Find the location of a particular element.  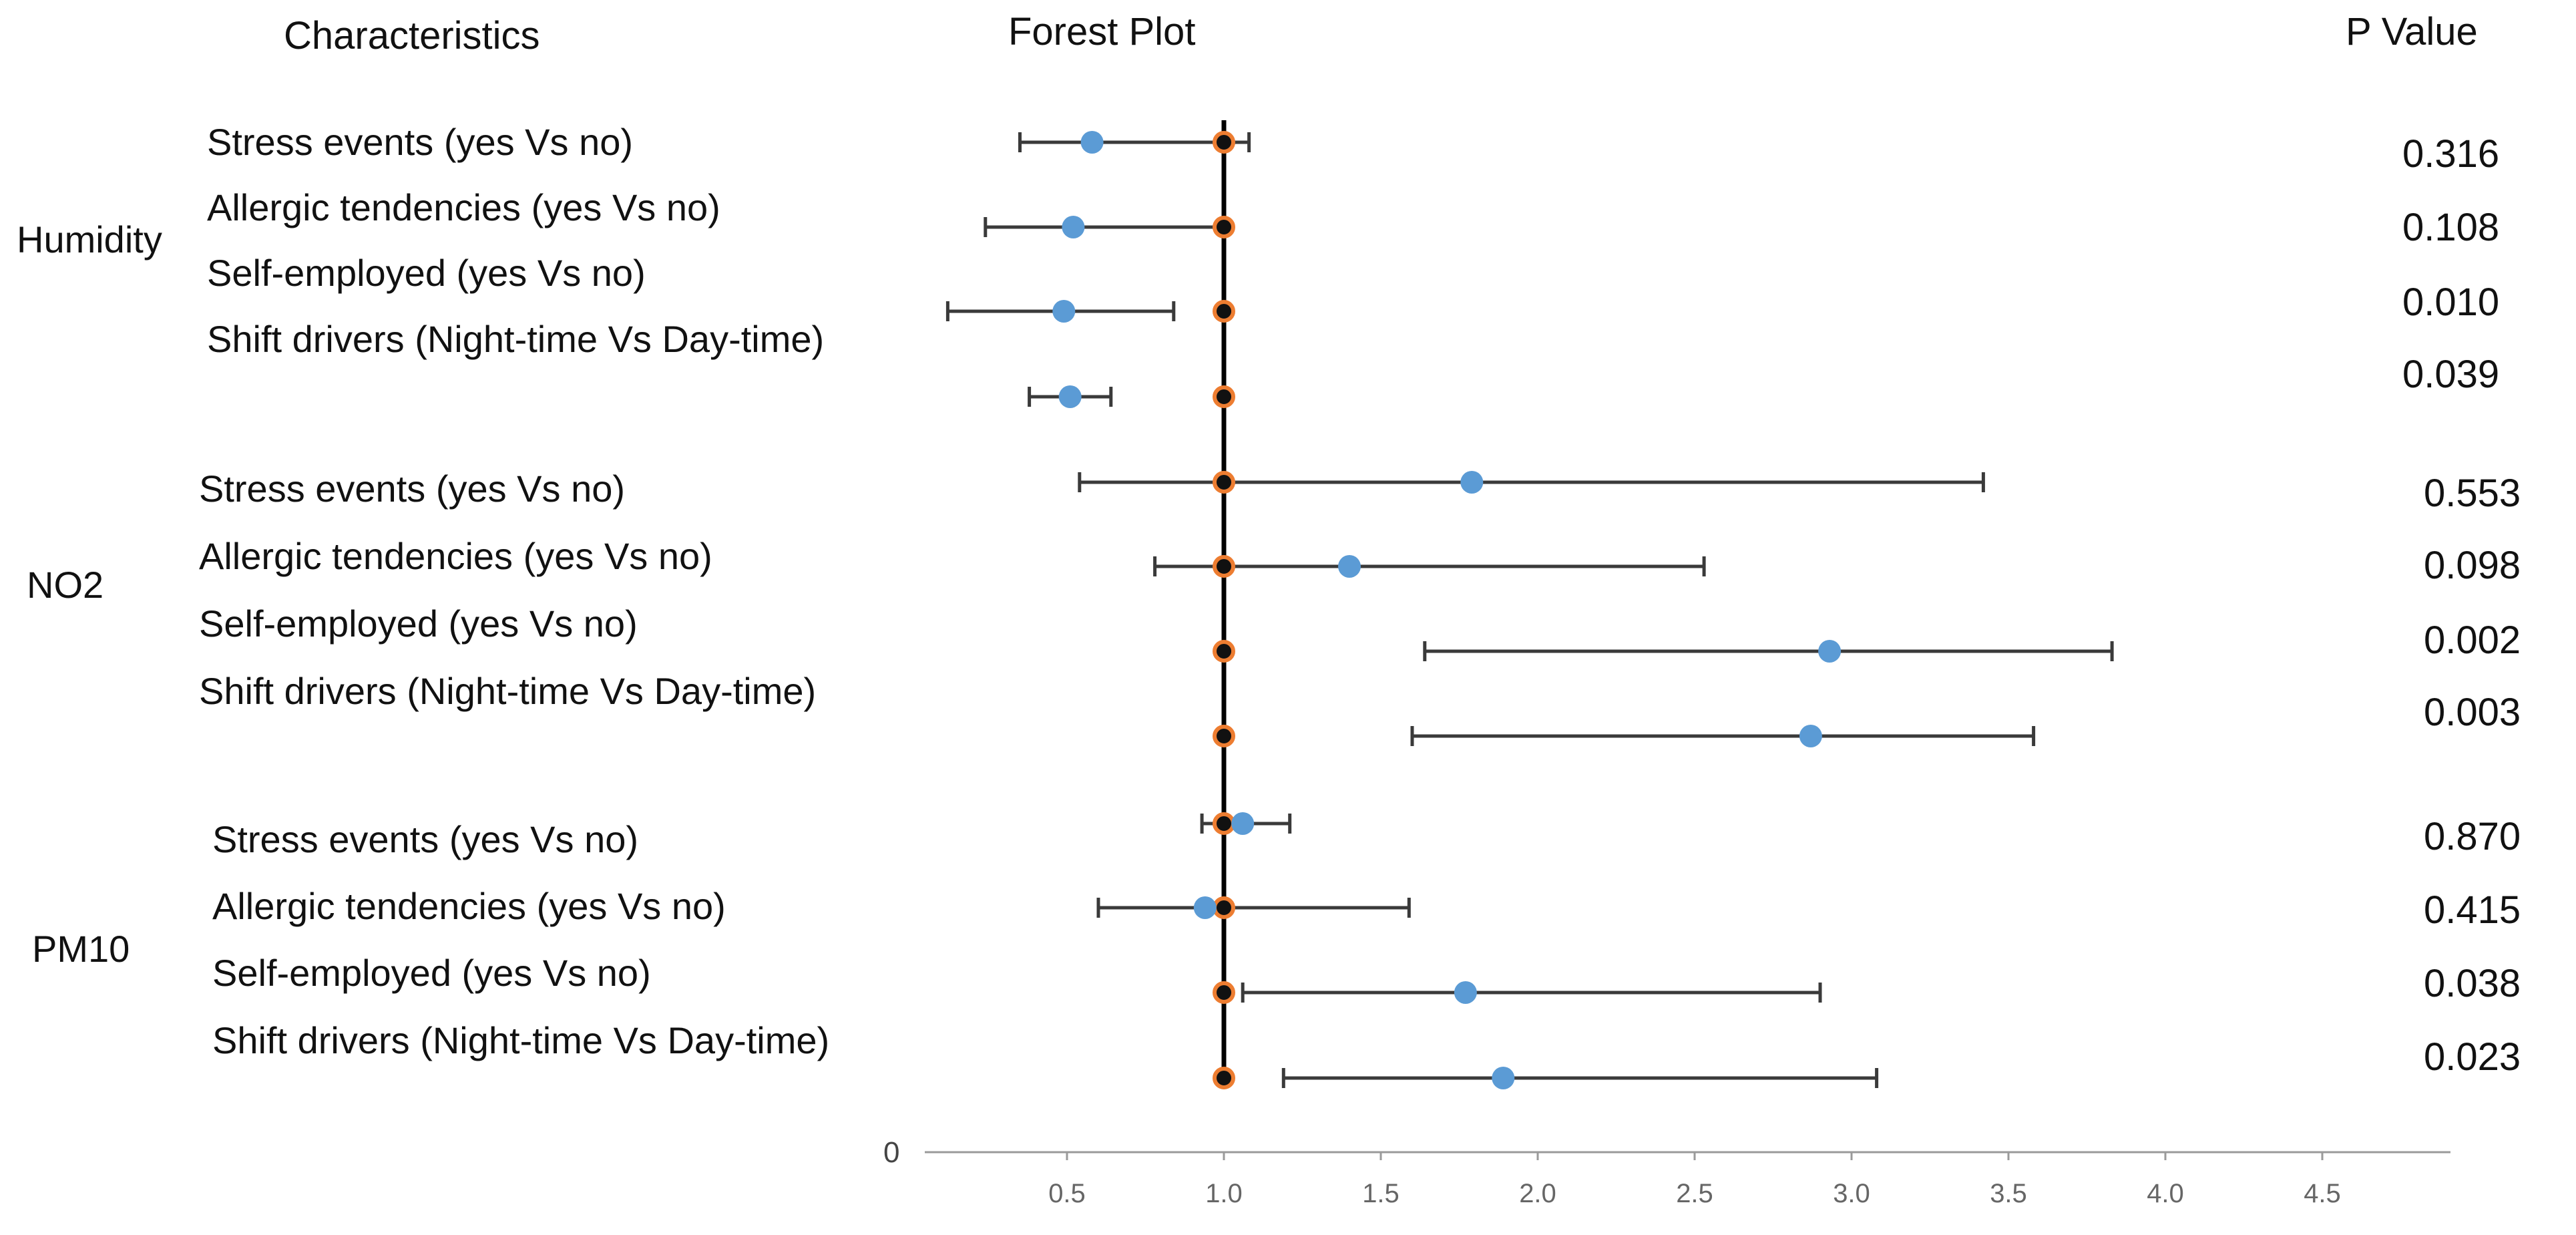

p-value: 0.003 is located at coordinates (2472, 713).